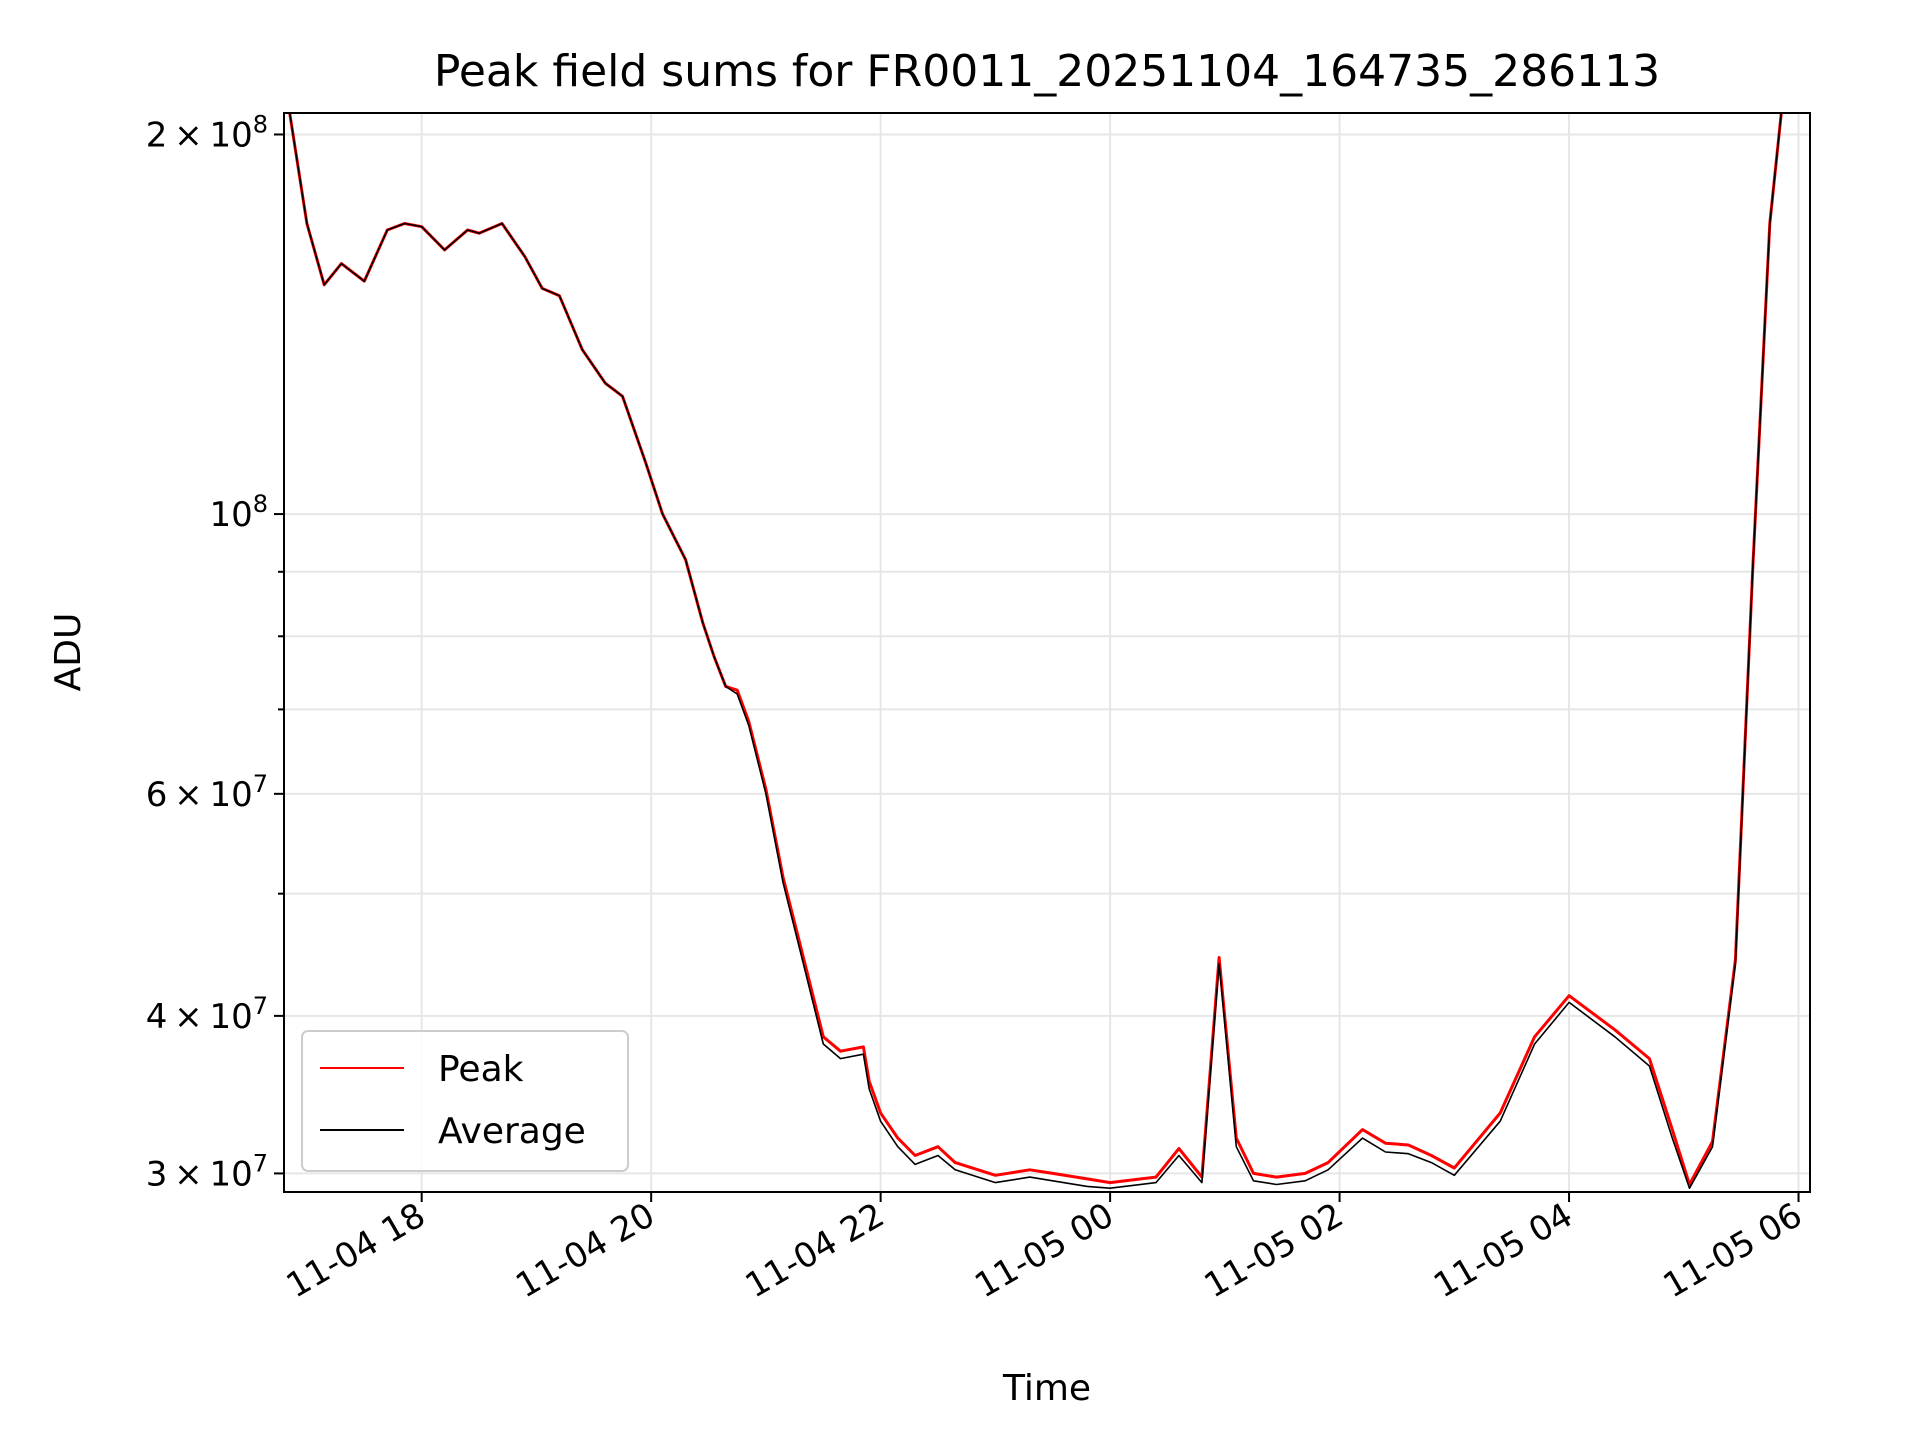 The image size is (1920, 1440). I want to click on y-tick-label: 108, so click(238, 512).